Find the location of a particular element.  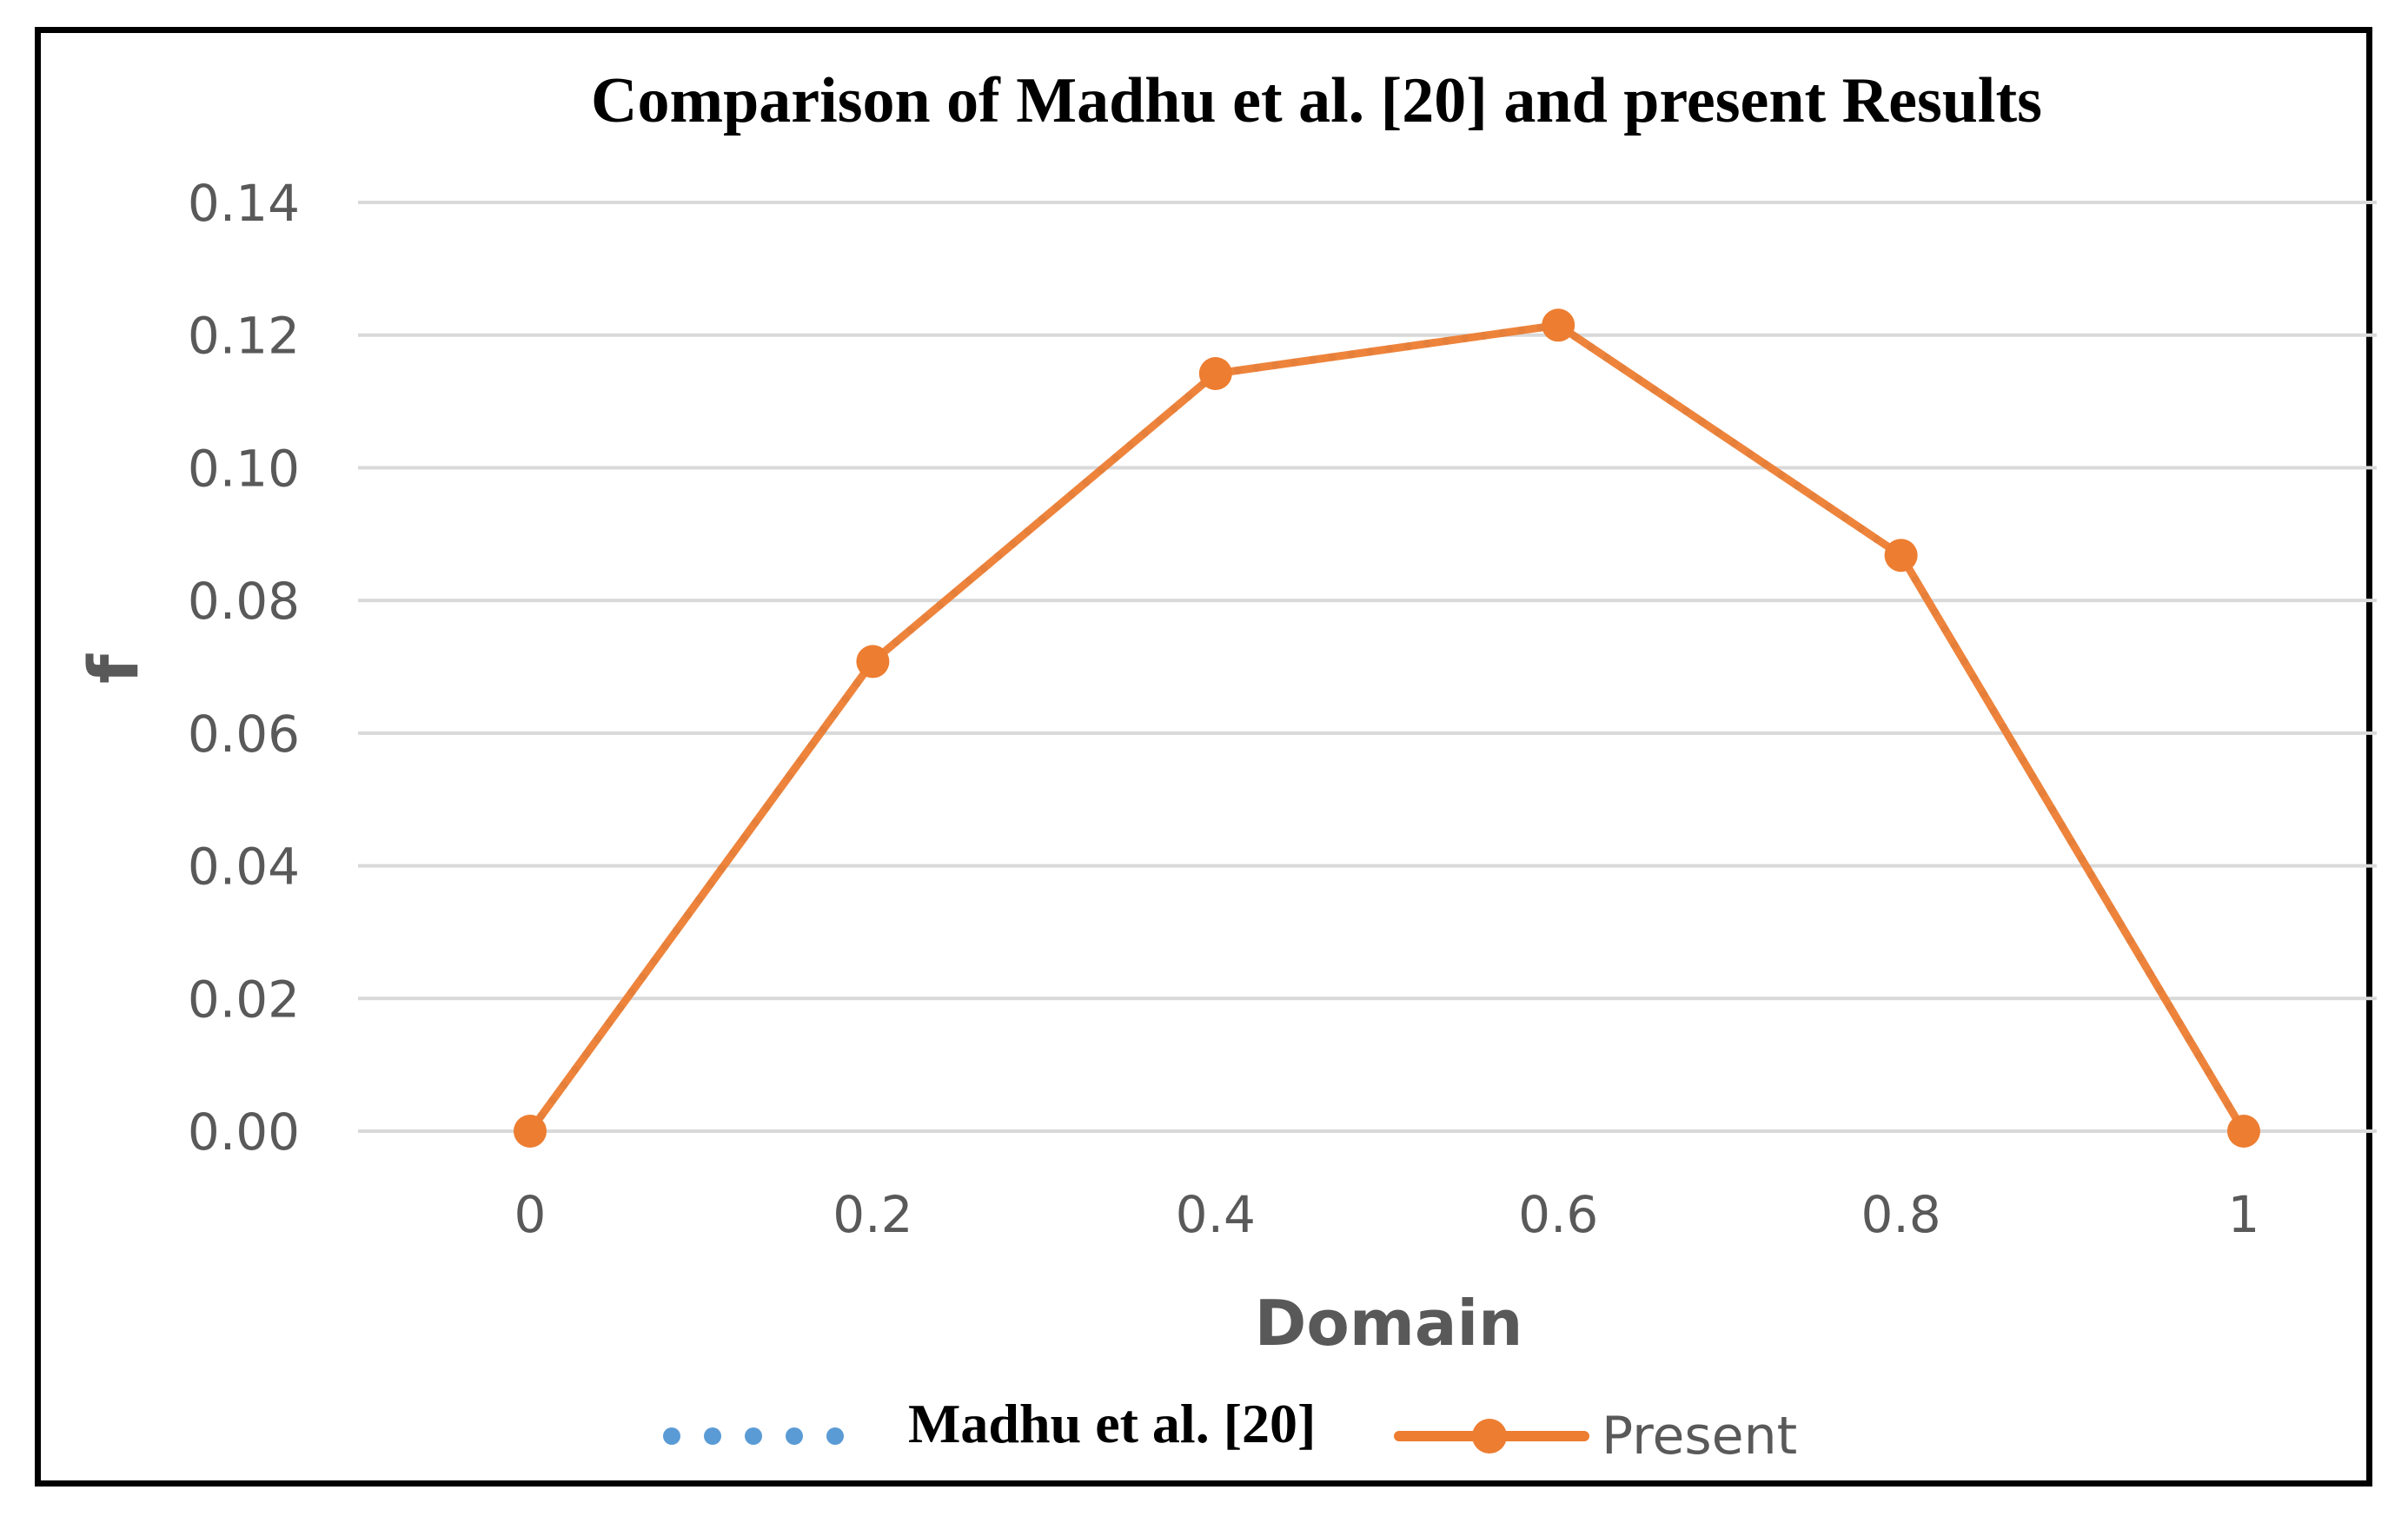

x-tick-label: 0.6 is located at coordinates (1558, 1215).